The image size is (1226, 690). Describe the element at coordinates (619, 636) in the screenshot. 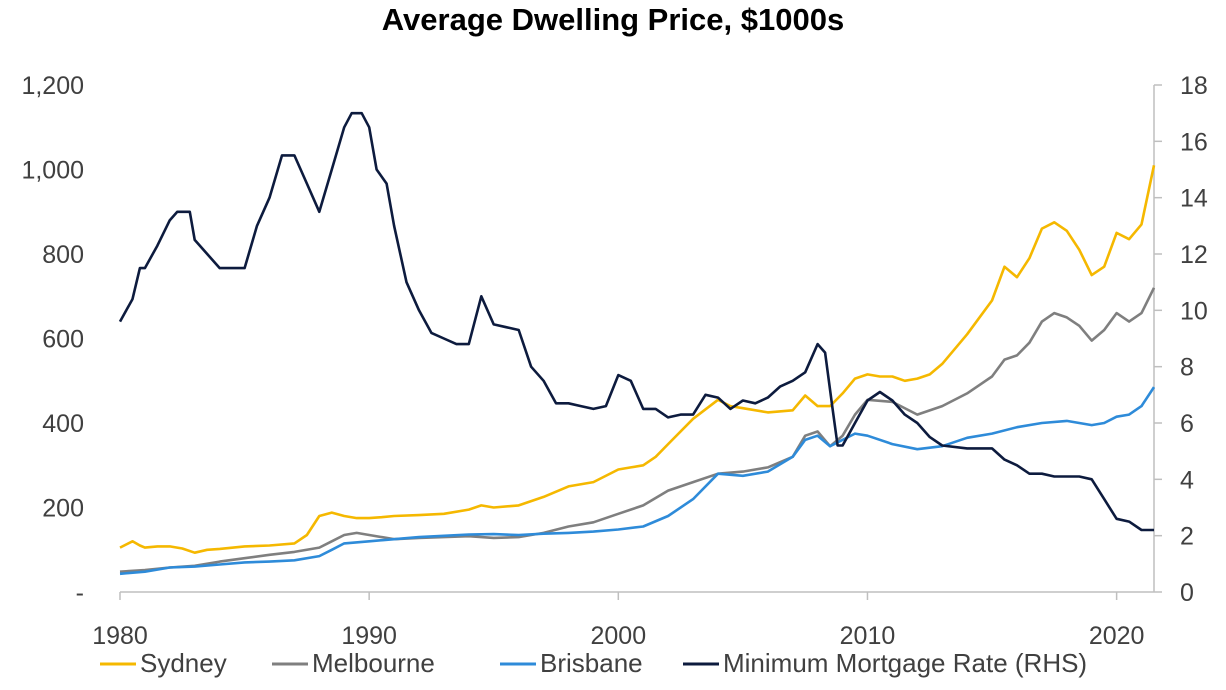

I see `x-tick-label: 2000` at that location.